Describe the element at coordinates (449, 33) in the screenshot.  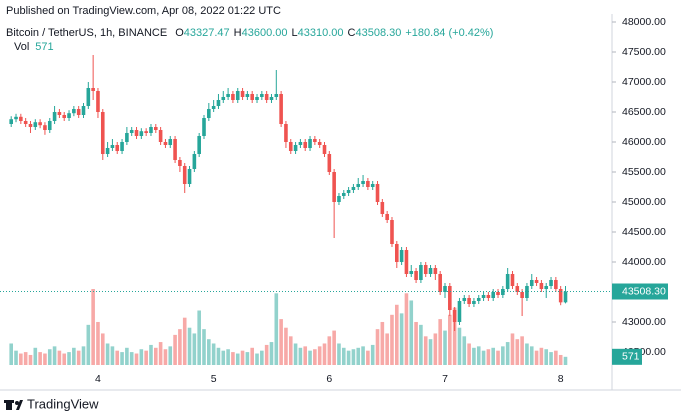
I see `legend-change: +180.84 (+0.42%)` at that location.